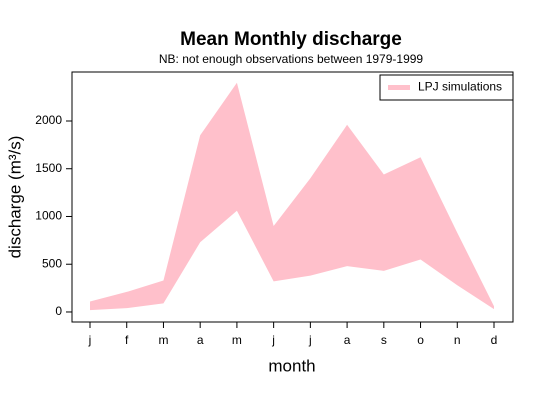 The width and height of the screenshot is (550, 412). I want to click on y-tick-label: 1000, so click(48, 216).